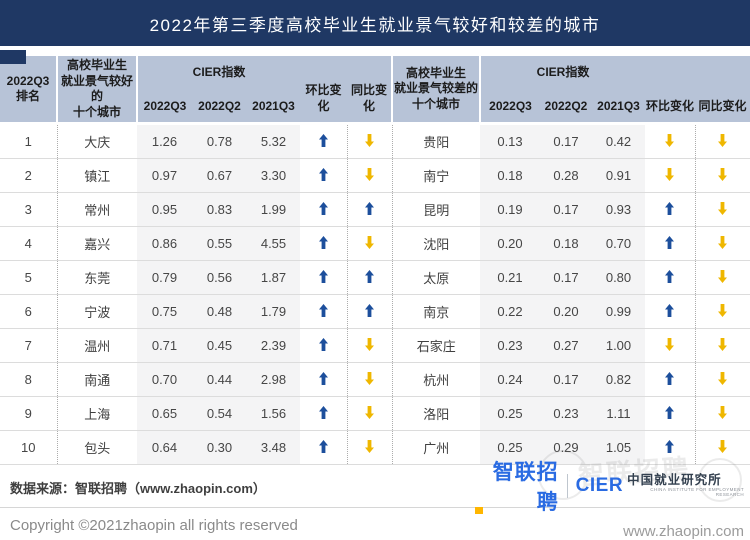  Describe the element at coordinates (97, 176) in the screenshot. I see `good-city-cell: 镇江` at that location.